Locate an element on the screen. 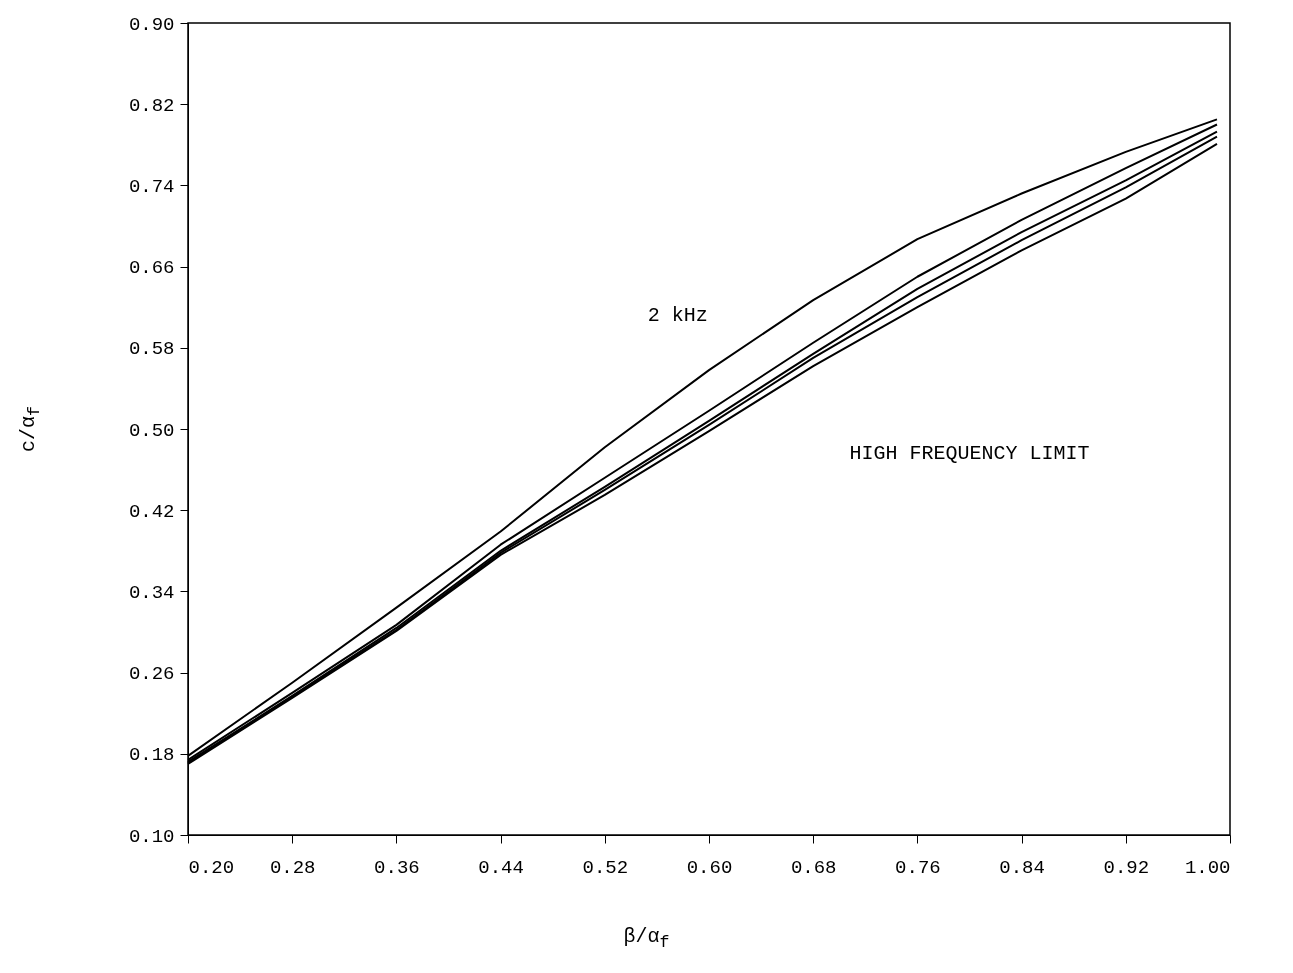 The image size is (1293, 973). x-tick-label: 0.60 is located at coordinates (709, 867).